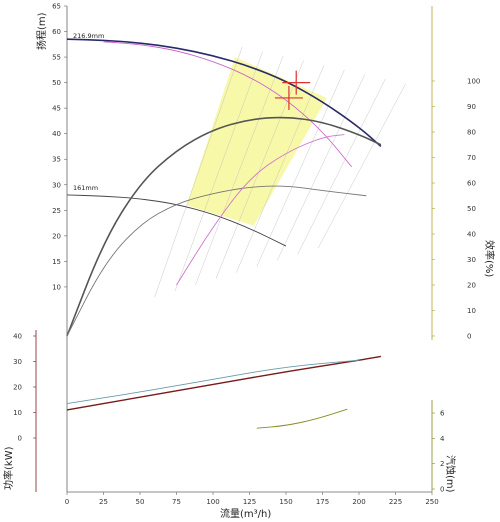 The image size is (500, 522). What do you see at coordinates (41, 31) in the screenshot?
I see `head-axis-title: 扬程(m)` at bounding box center [41, 31].